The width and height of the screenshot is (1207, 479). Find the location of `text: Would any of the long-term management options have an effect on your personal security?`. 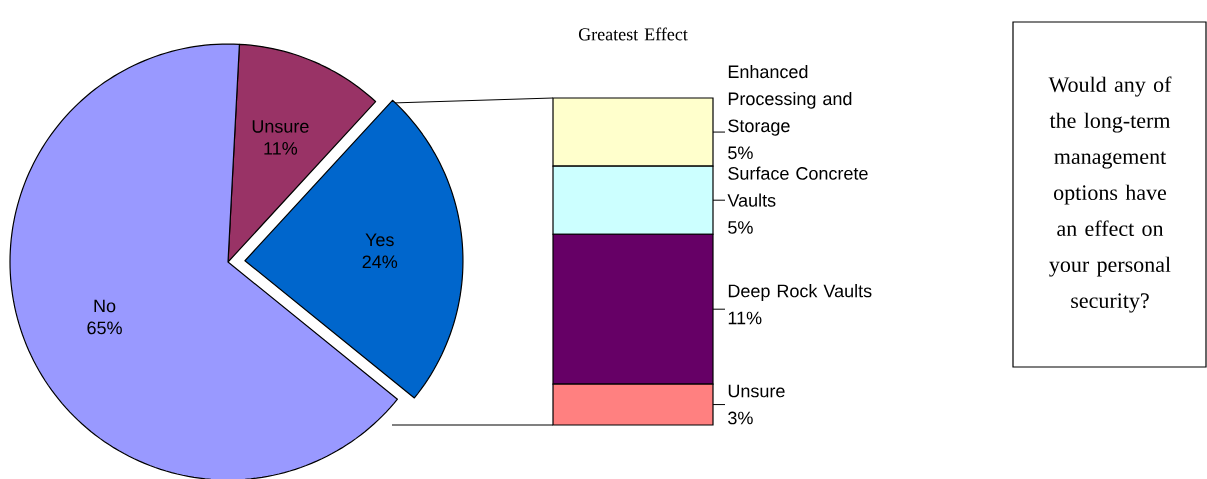

text: Would any of the long-term management options have an effect on your personal security? is located at coordinates (1110, 194).